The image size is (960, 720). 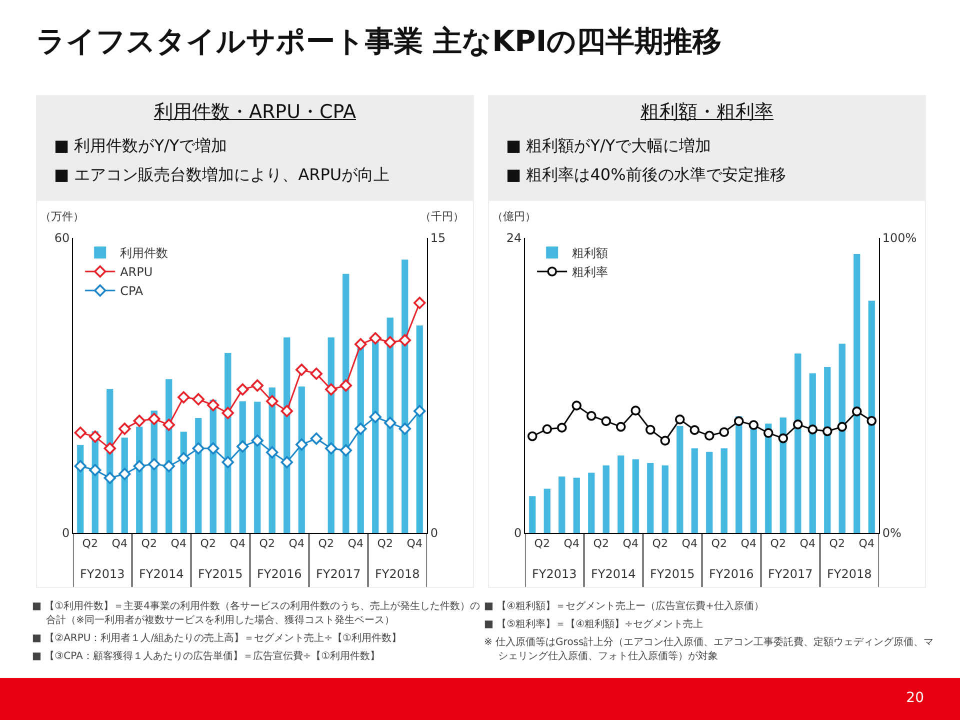 I want to click on chart-title: 粗利額・粗利率, so click(x=707, y=112).